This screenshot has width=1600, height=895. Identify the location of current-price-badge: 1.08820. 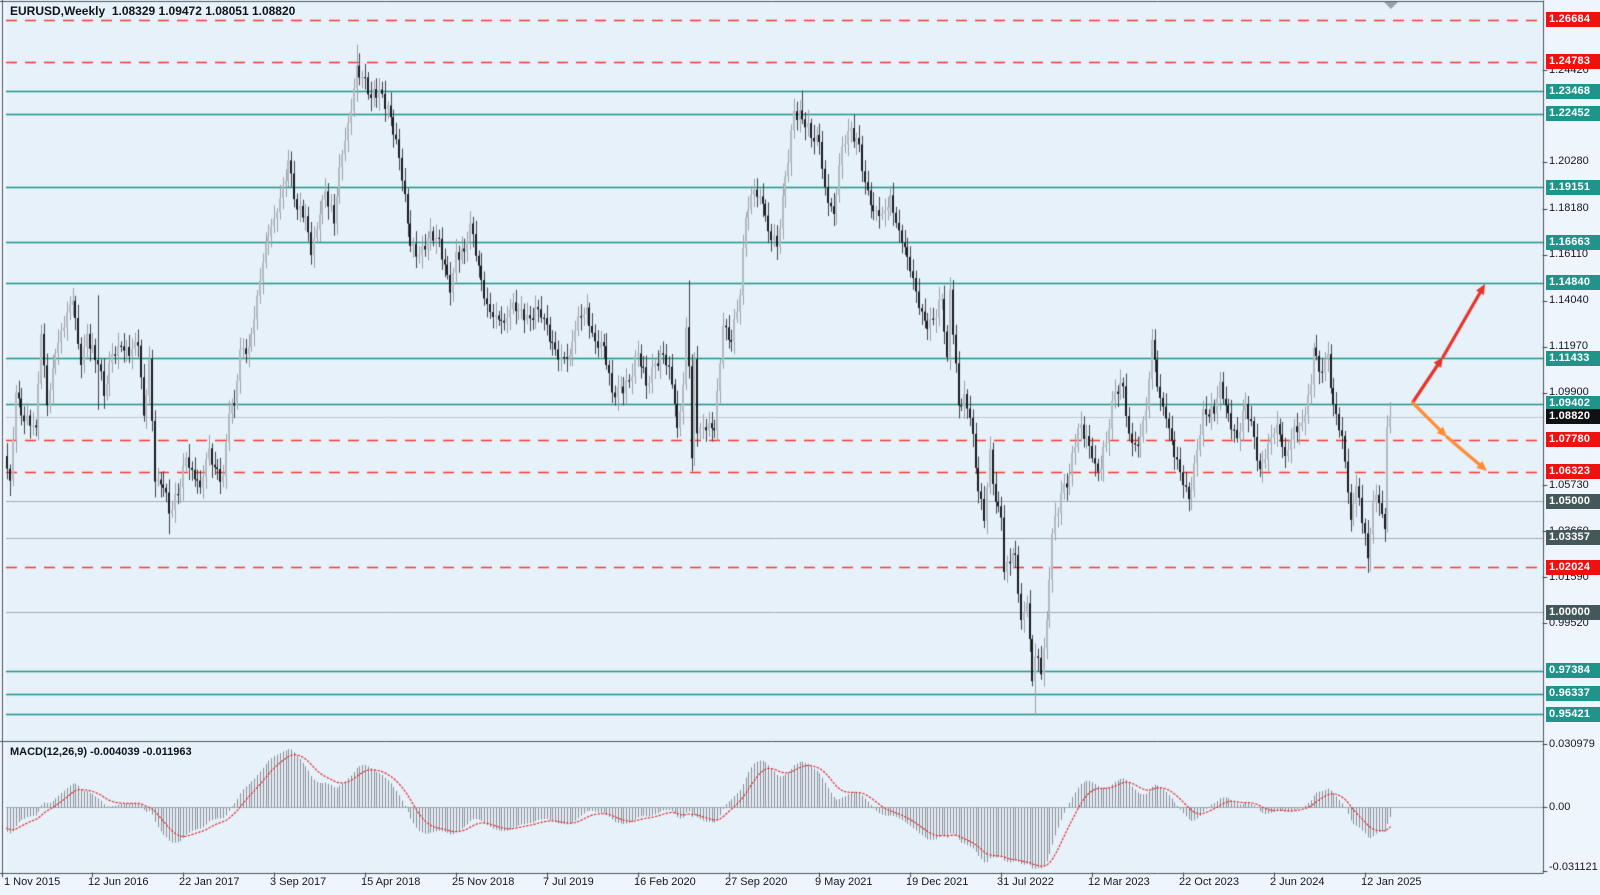
(1573, 416).